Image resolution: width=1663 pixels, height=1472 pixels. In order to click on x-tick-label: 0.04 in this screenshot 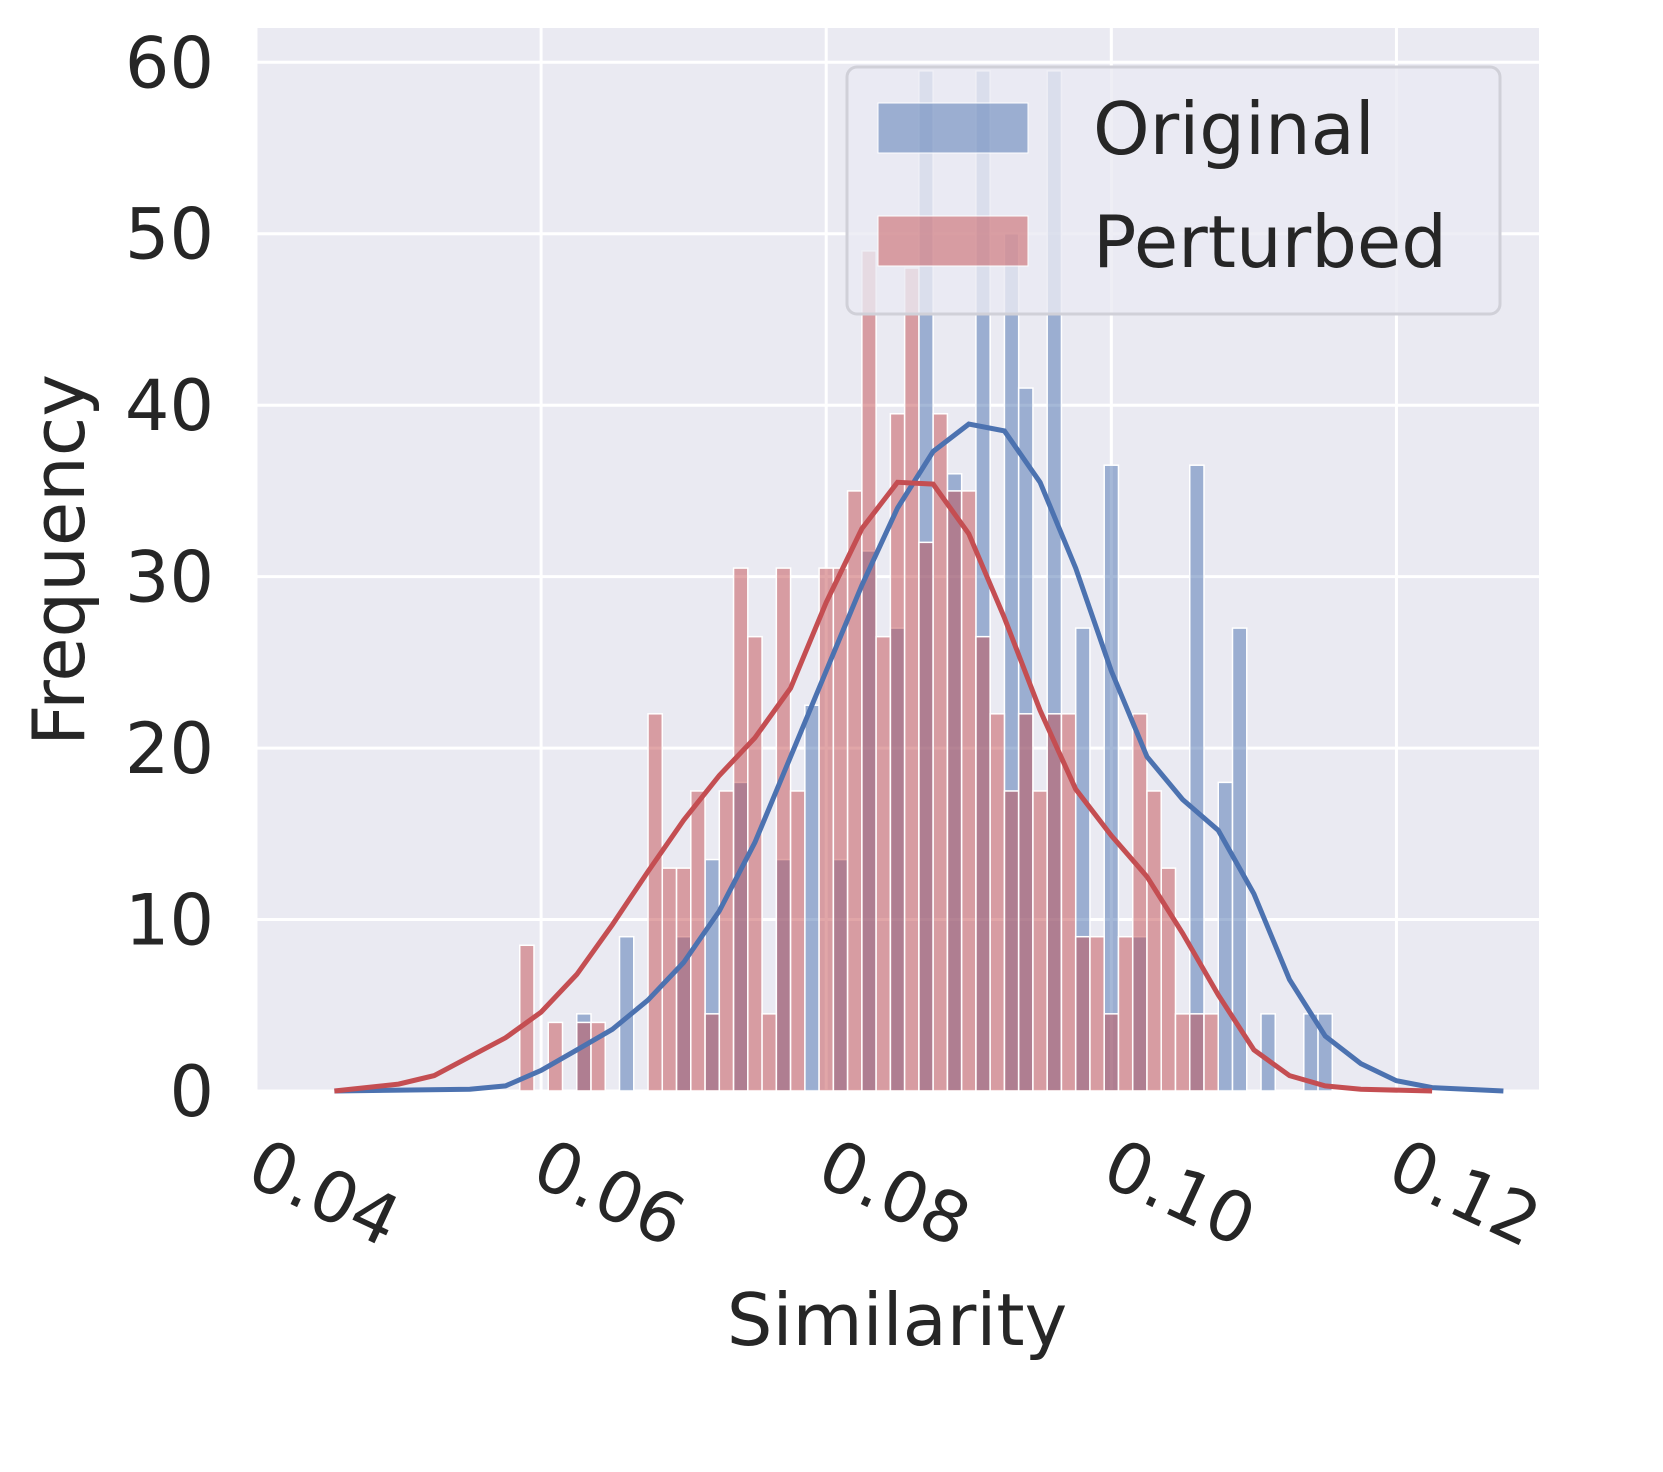, I will do `click(324, 1193)`.